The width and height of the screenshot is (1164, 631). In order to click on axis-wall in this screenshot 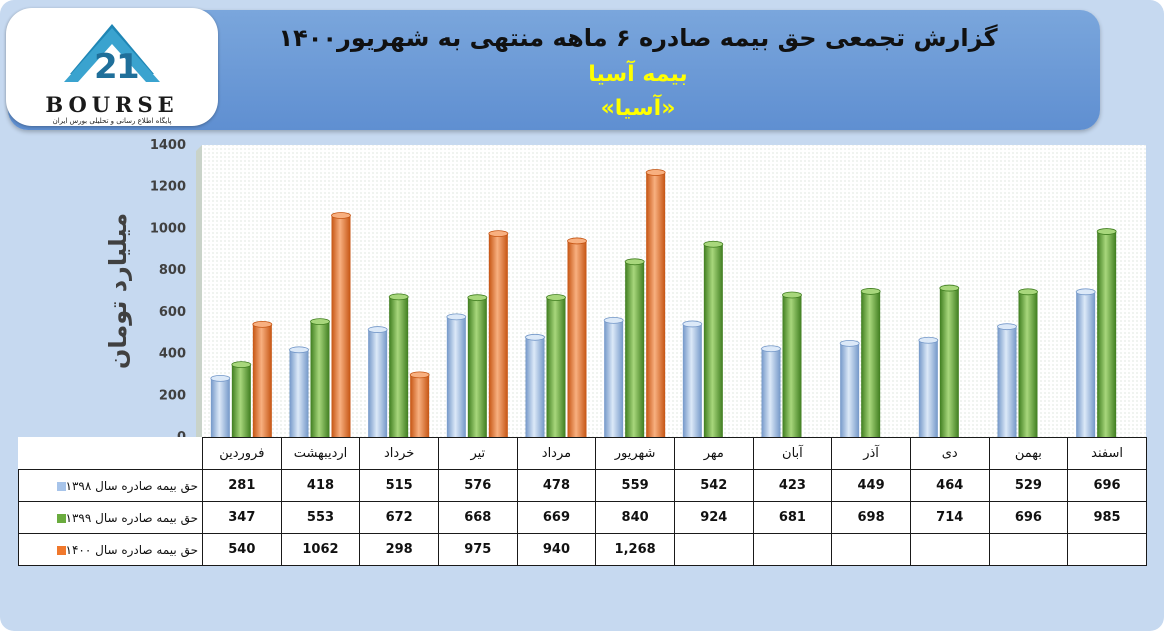, I will do `click(199, 291)`.